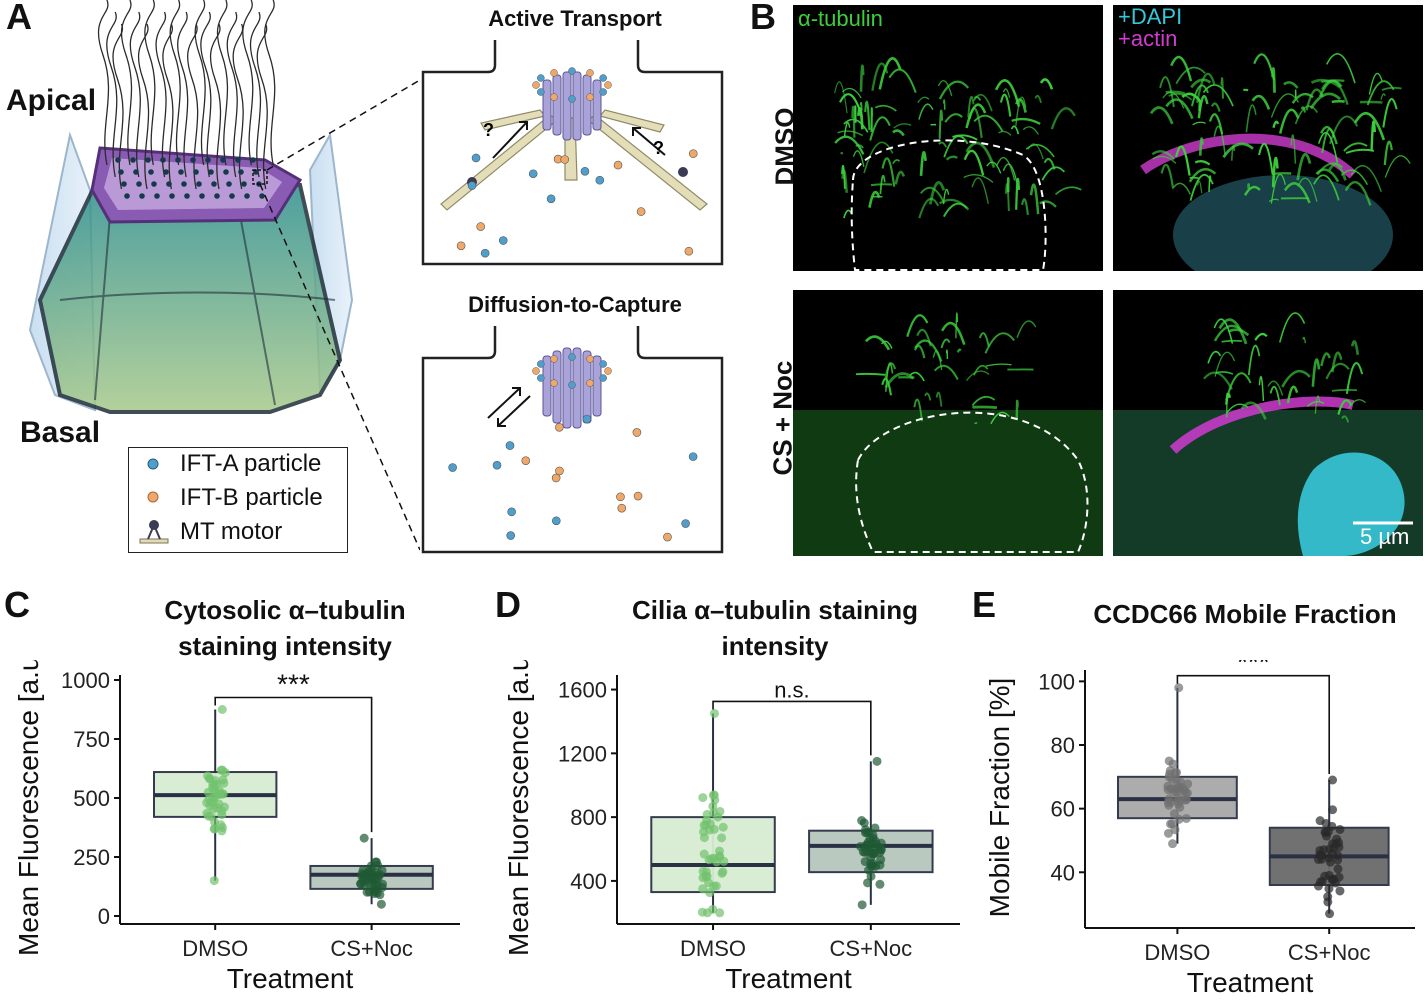 Image resolution: width=1425 pixels, height=1001 pixels. What do you see at coordinates (791, 689) in the screenshot?
I see `significance-label: n.s.` at bounding box center [791, 689].